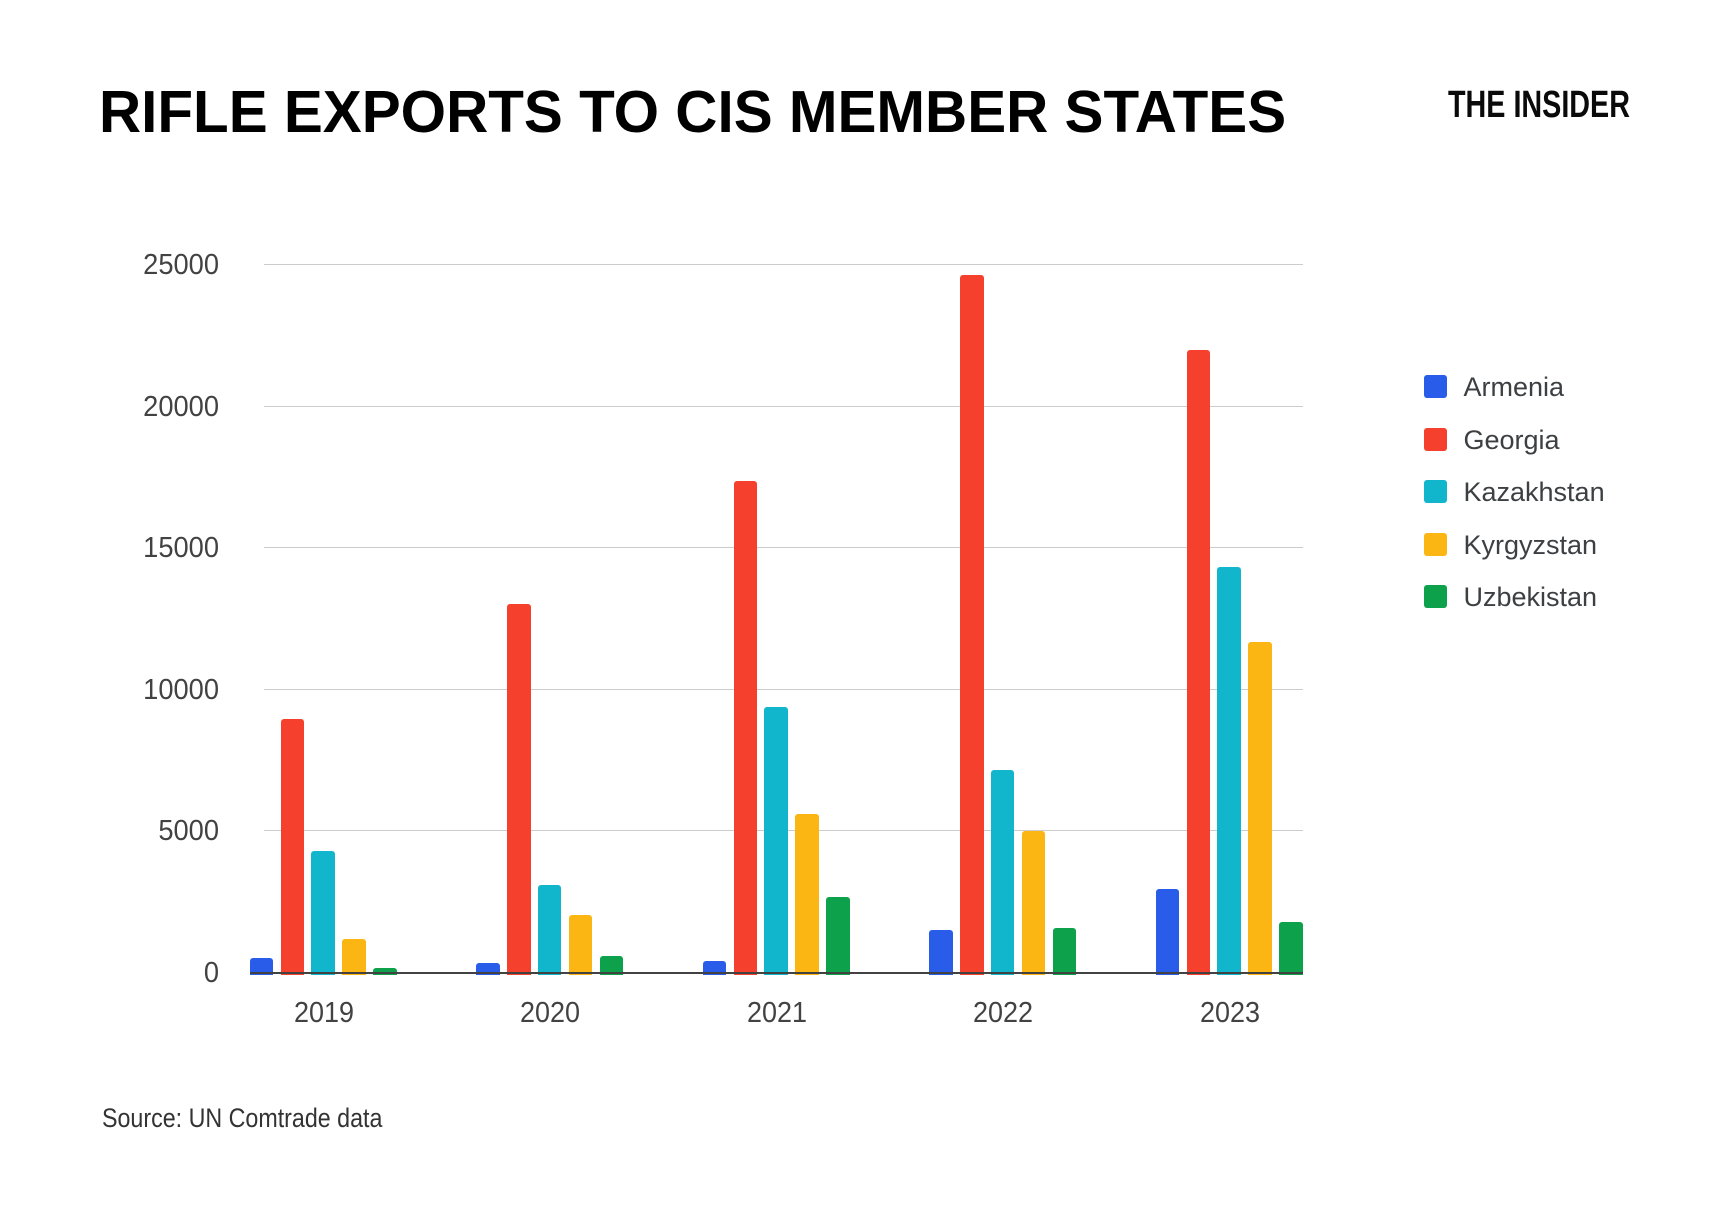  Describe the element at coordinates (1198, 662) in the screenshot. I see `bar-2023-georgia` at that location.